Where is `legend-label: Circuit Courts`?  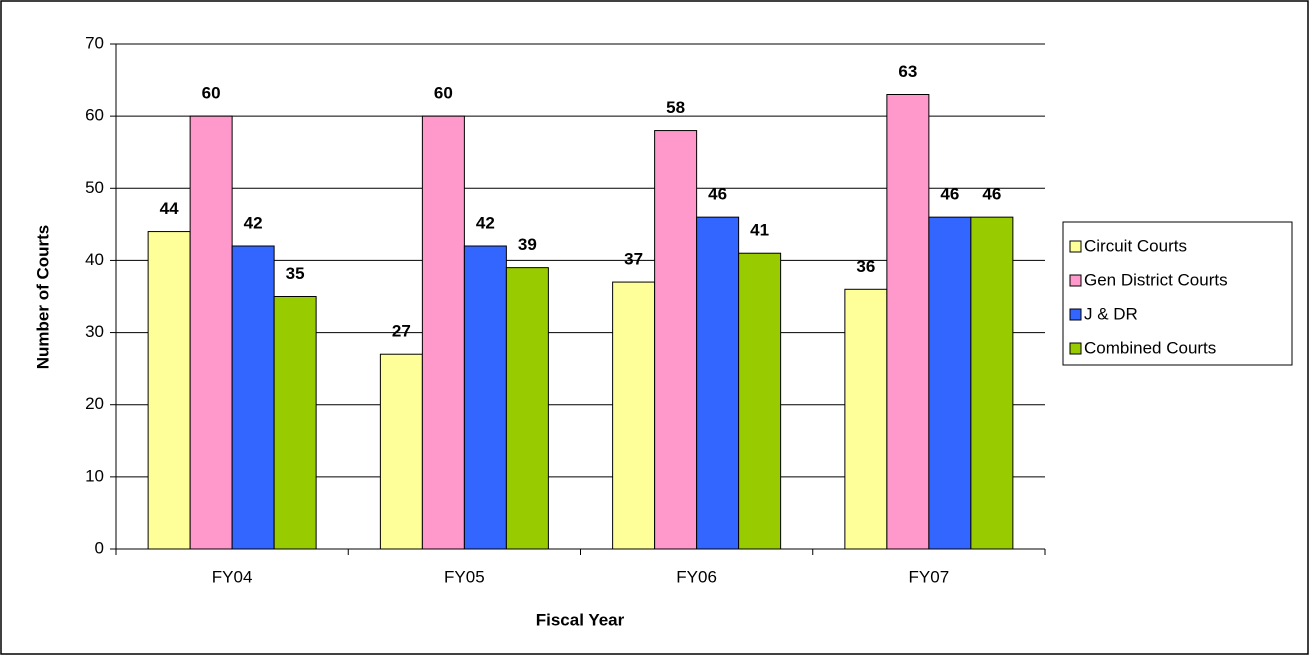
legend-label: Circuit Courts is located at coordinates (1135, 245).